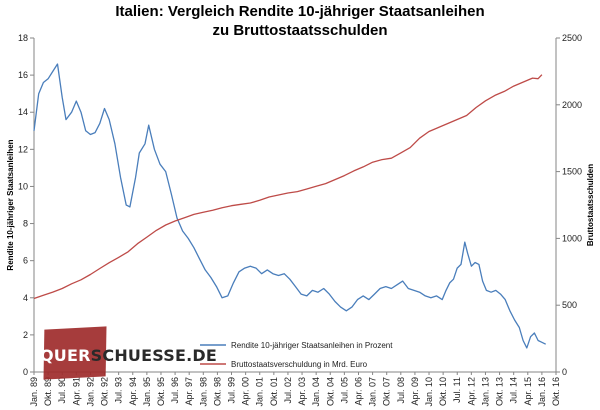 This screenshot has height=410, width=600. Describe the element at coordinates (572, 38) in the screenshot. I see `right-tick-label: 2500` at that location.